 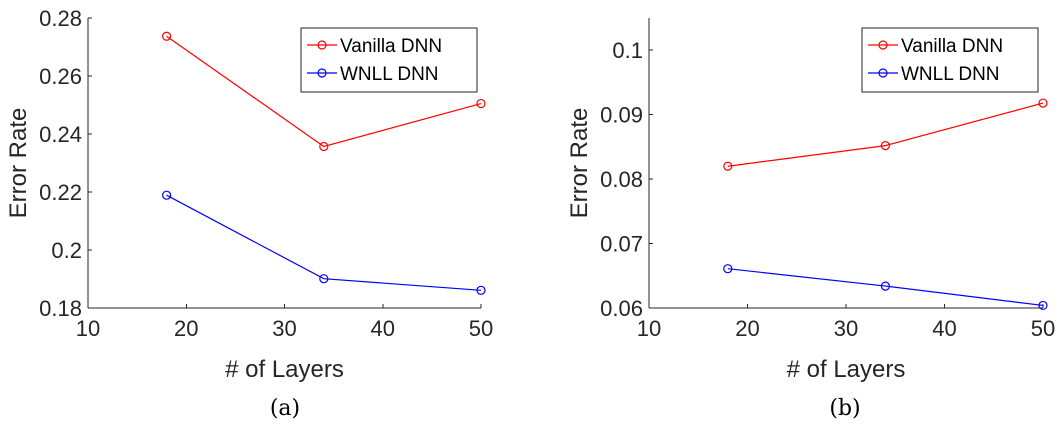 I want to click on y-tick-label: 0.1, so click(x=627, y=50).